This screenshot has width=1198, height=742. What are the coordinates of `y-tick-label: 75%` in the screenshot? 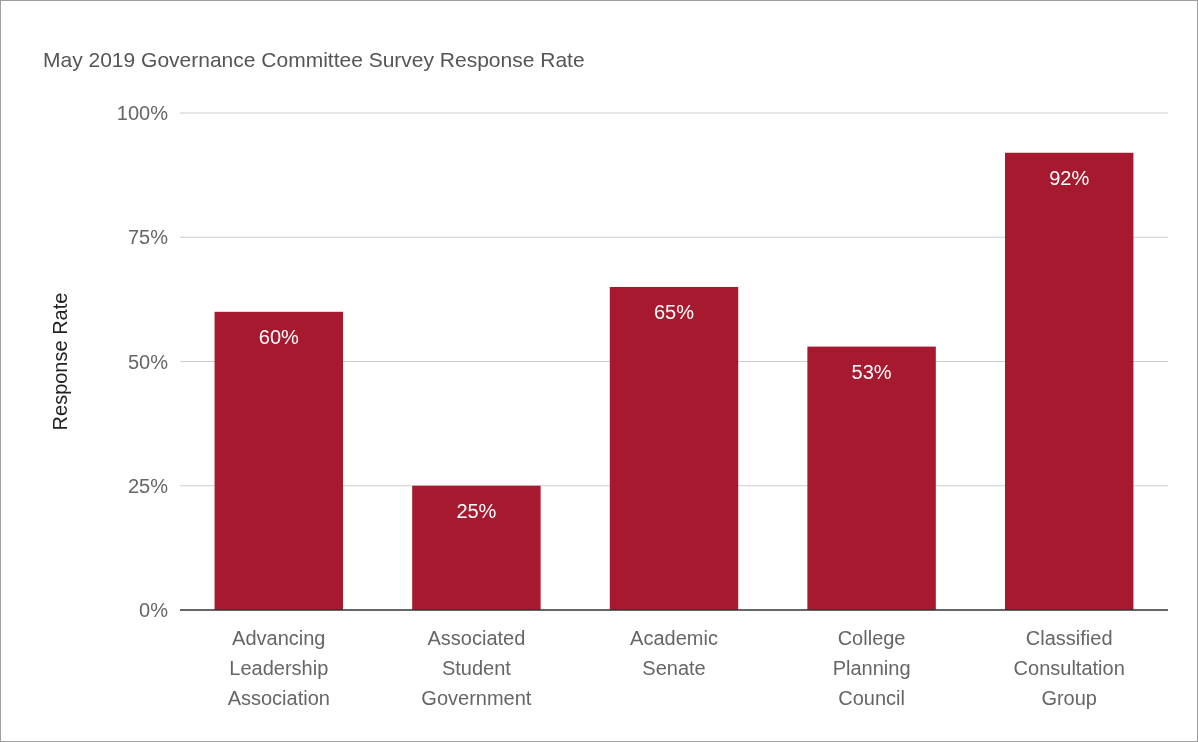 It's located at (148, 237).